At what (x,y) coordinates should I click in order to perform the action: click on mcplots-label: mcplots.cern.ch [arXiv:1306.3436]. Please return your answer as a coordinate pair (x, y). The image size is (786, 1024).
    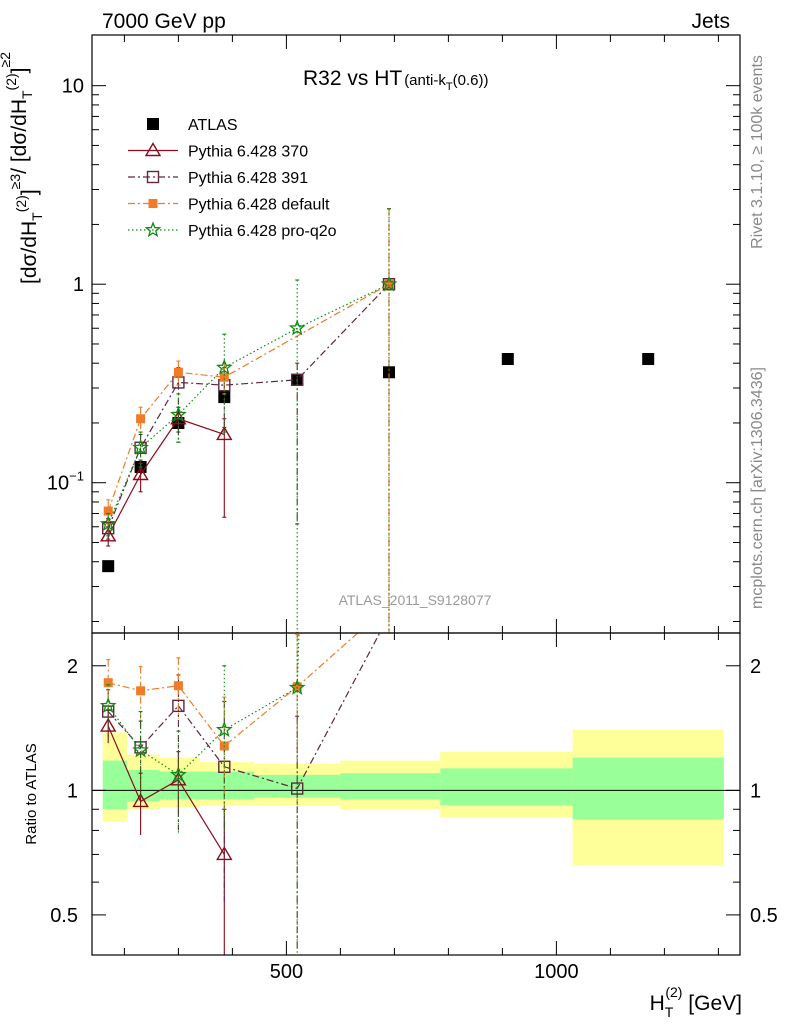
    Looking at the image, I should click on (757, 488).